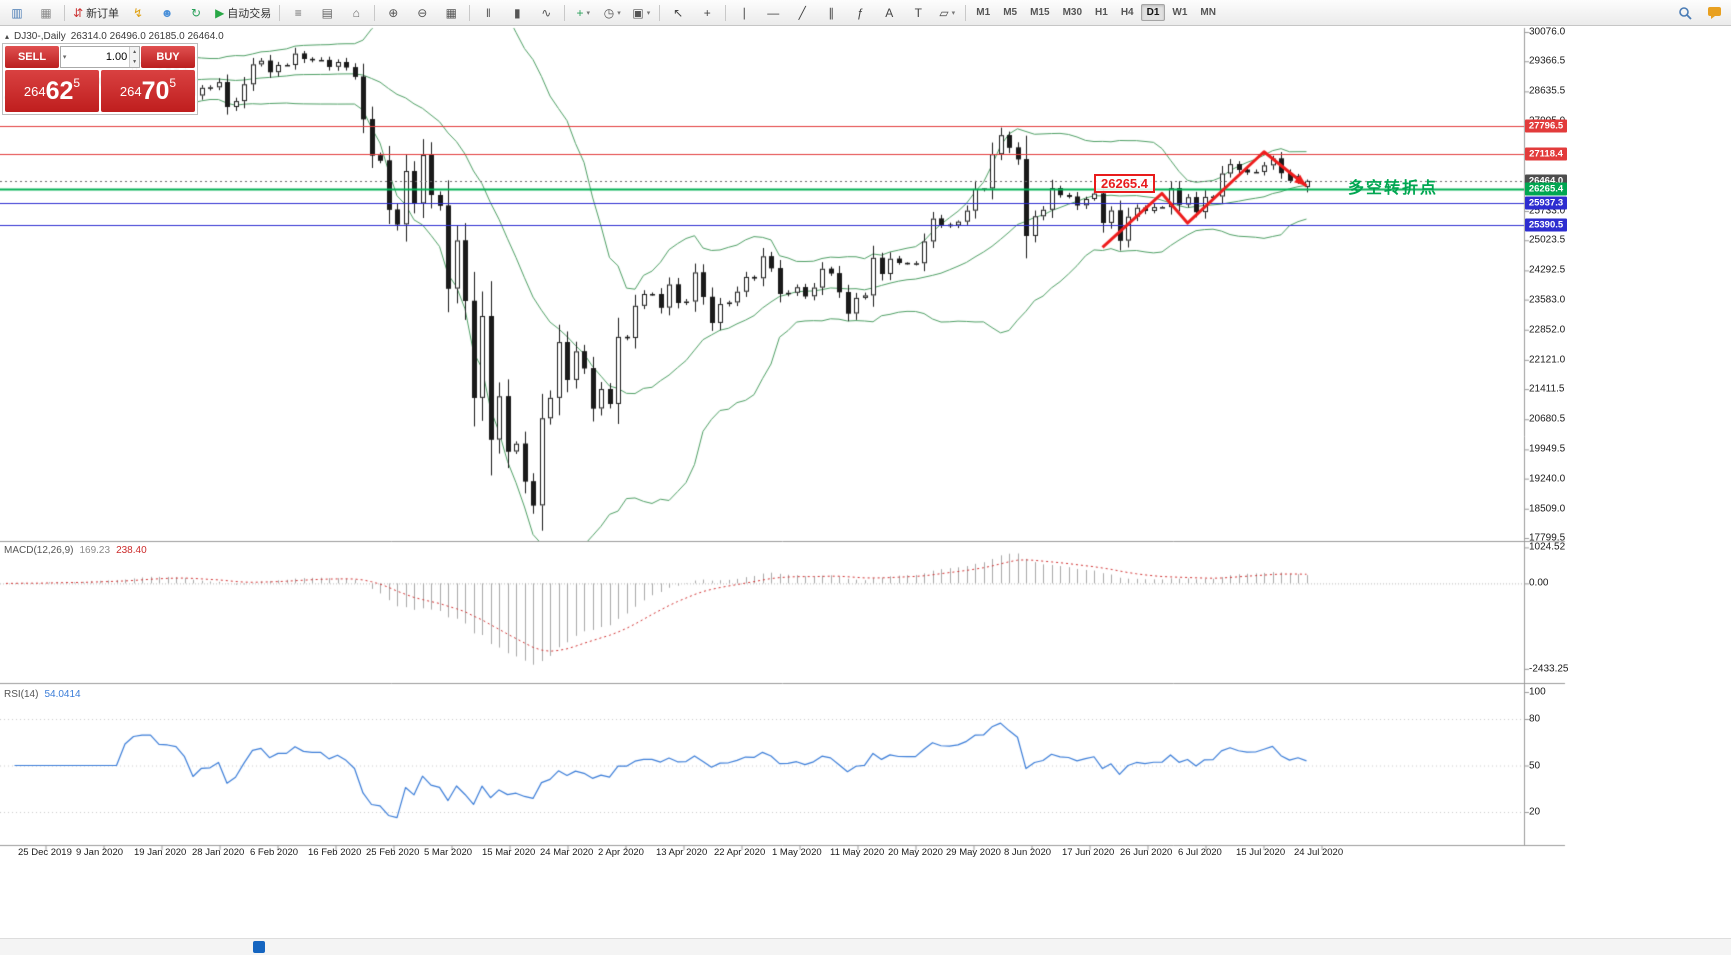  Describe the element at coordinates (1127, 12) in the screenshot. I see `timeframe-h4: H4` at that location.